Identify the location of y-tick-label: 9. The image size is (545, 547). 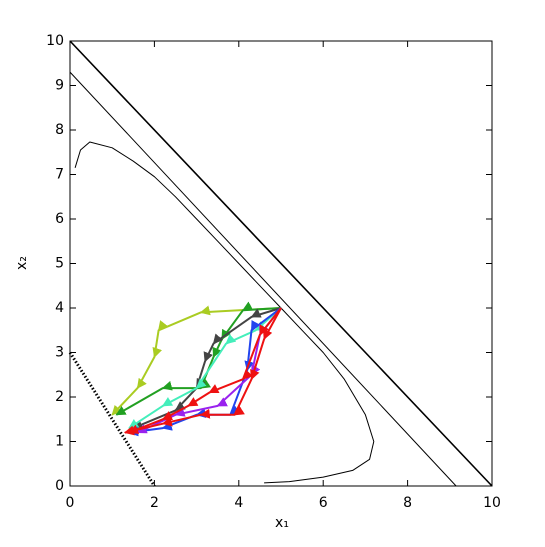
(59, 86).